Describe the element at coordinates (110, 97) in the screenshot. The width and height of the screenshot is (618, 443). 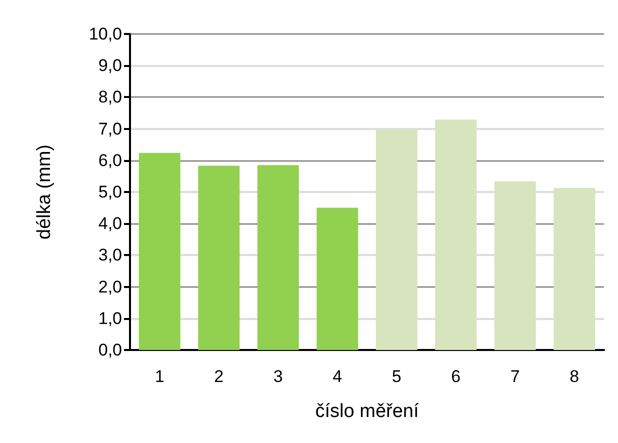
I see `y-tick-label: 8,0` at that location.